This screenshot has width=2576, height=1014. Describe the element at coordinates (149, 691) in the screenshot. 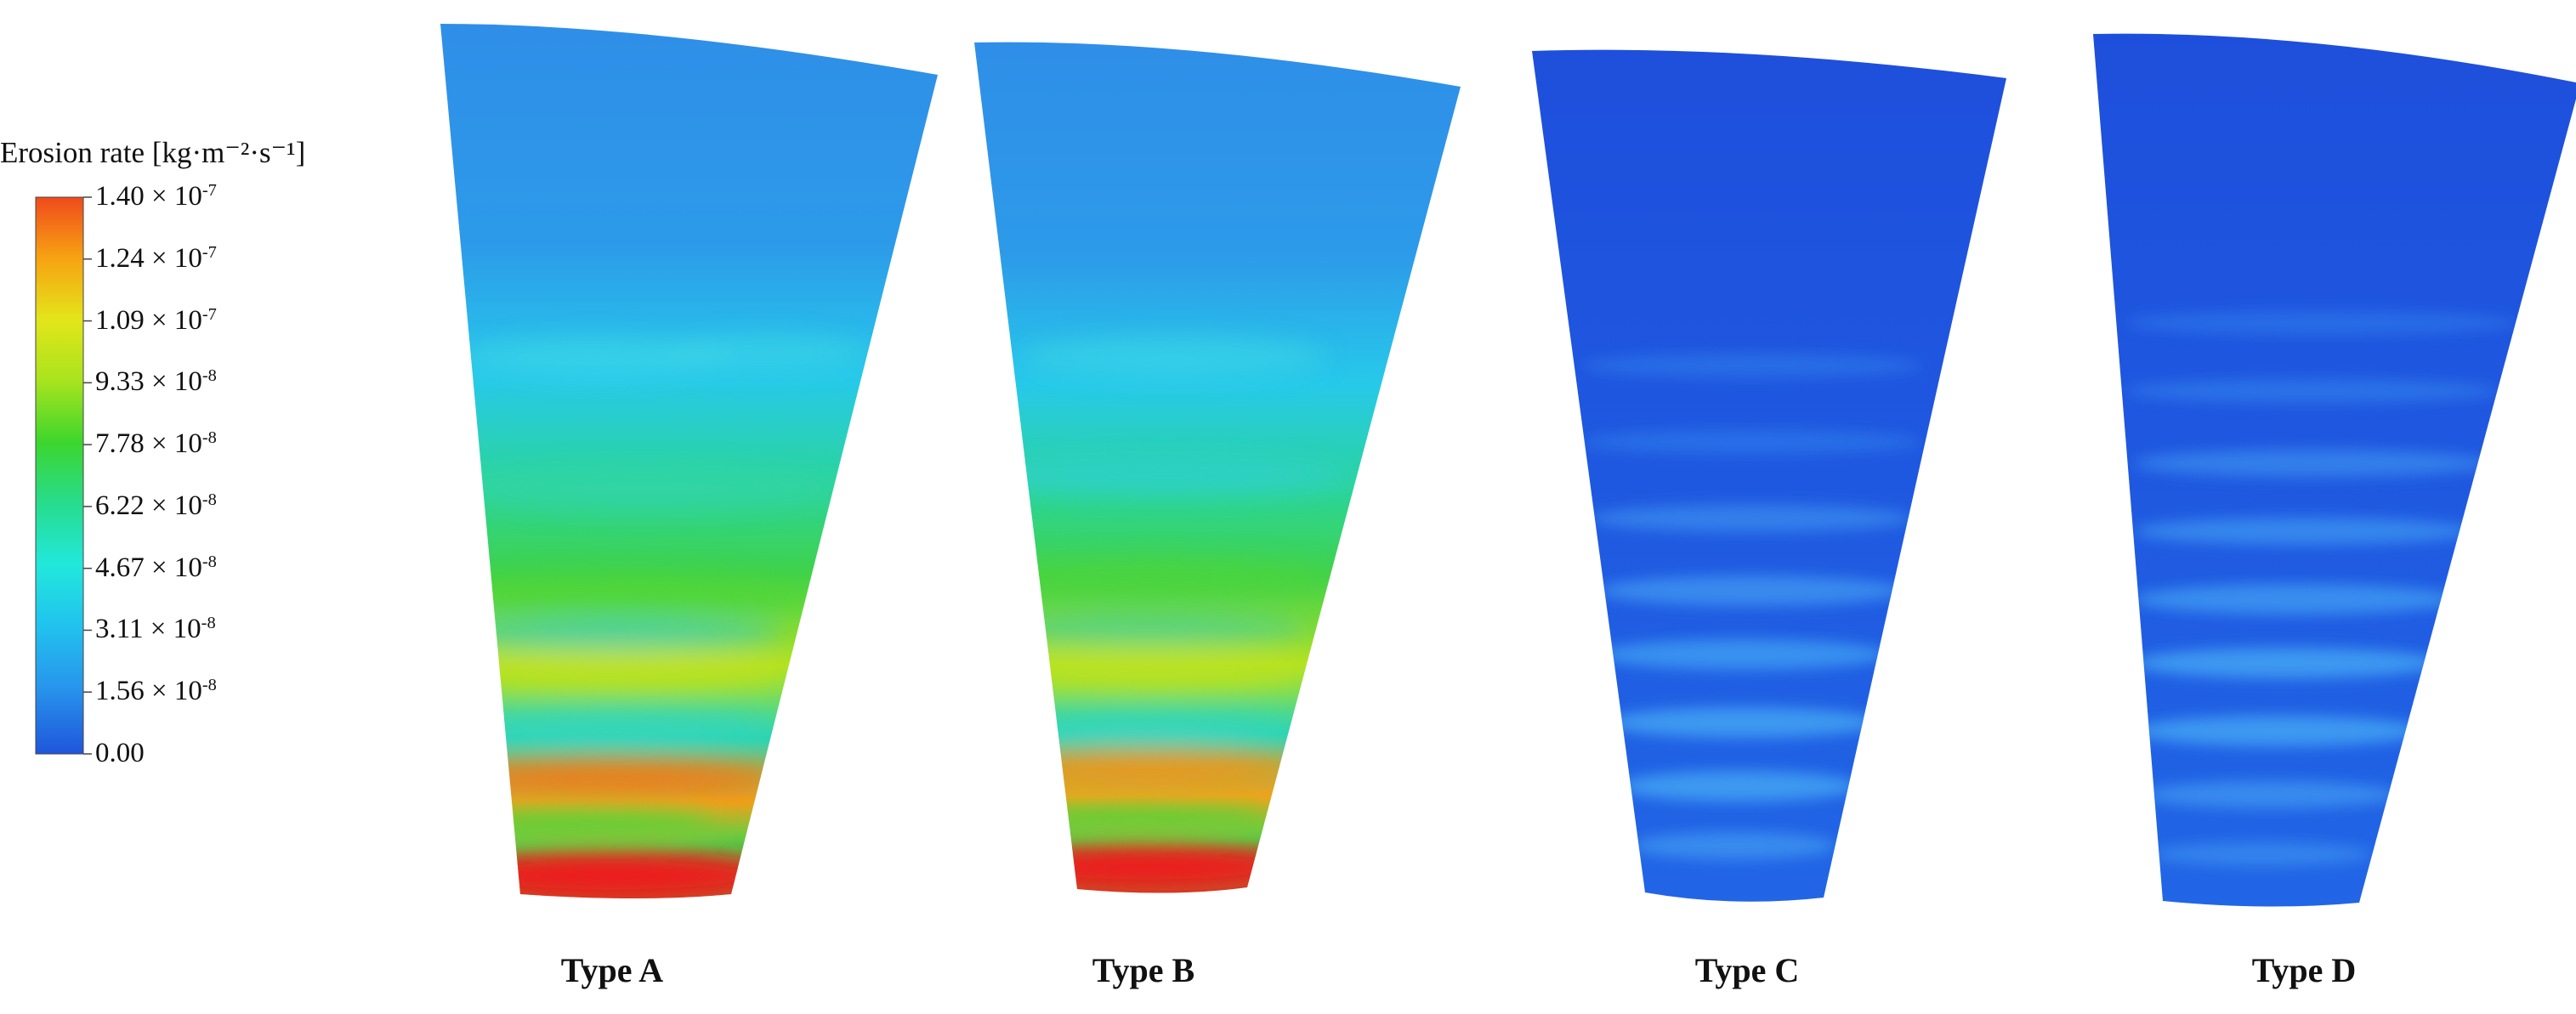

I see `legend-label-mantissa: 1.56 × 10` at that location.